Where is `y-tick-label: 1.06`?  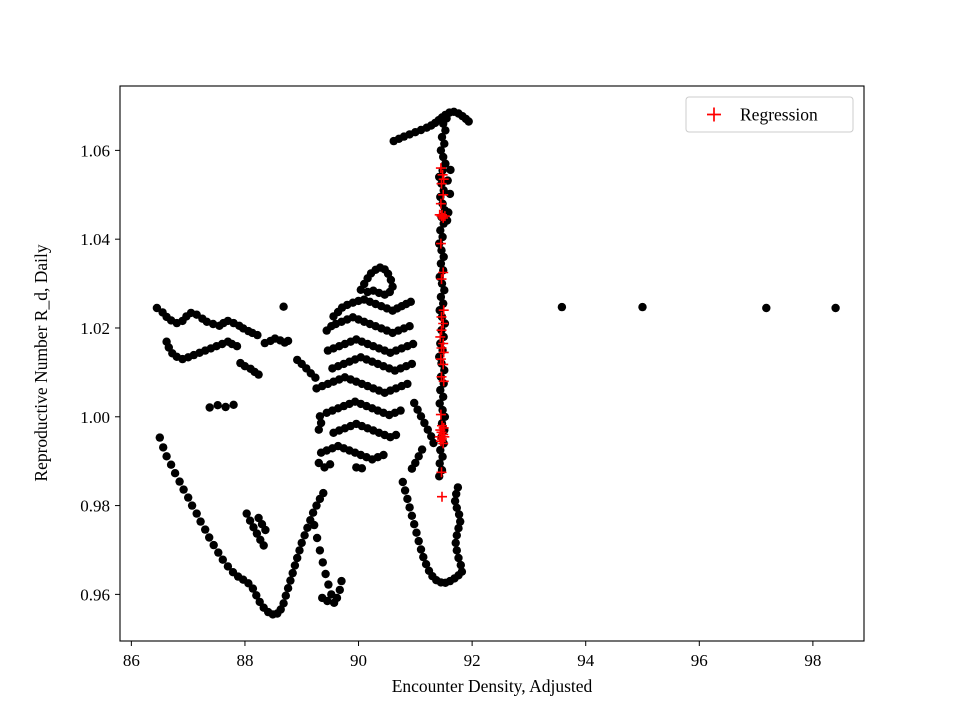
y-tick-label: 1.06 is located at coordinates (95, 150).